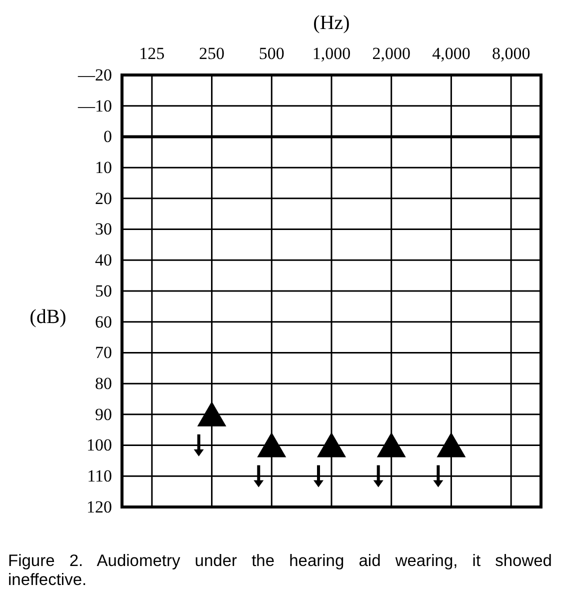  I want to click on y-tick-label: 10, so click(103, 168).